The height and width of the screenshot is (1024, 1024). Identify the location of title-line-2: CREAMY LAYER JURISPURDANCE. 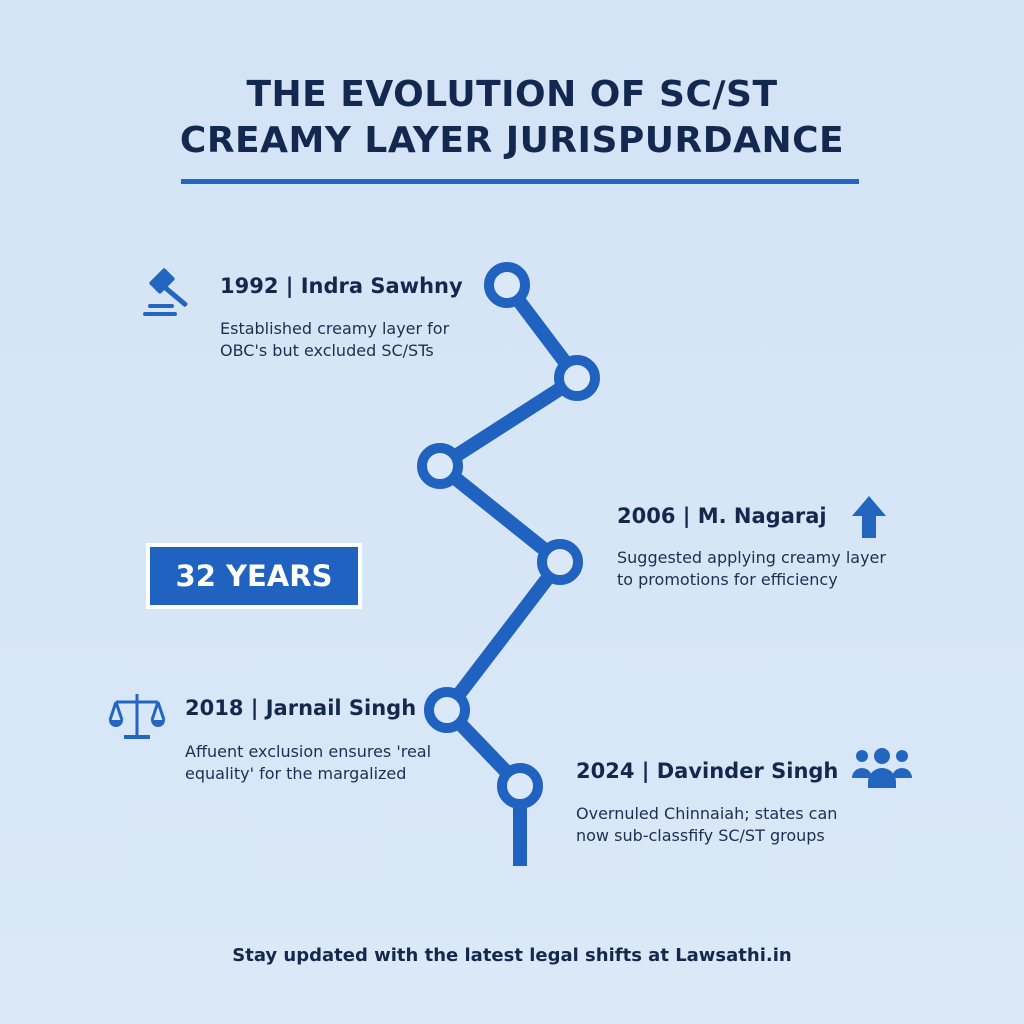
(512, 140).